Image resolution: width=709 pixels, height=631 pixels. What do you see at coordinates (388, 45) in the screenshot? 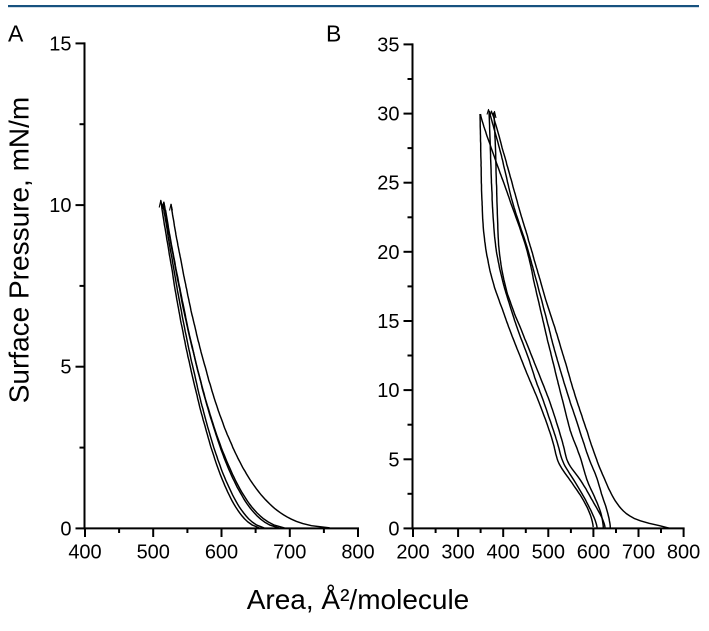
I see `svg-text: 35` at bounding box center [388, 45].